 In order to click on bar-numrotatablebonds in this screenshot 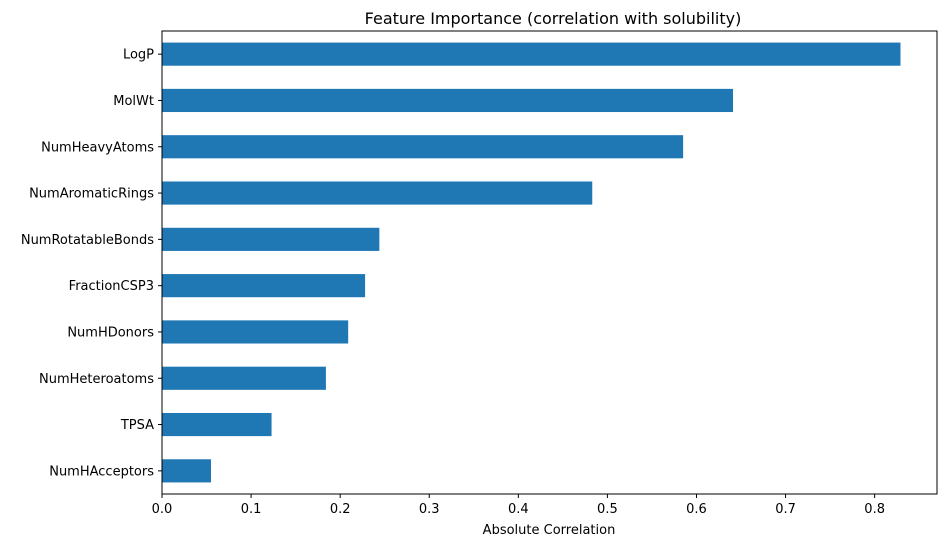, I will do `click(271, 239)`.